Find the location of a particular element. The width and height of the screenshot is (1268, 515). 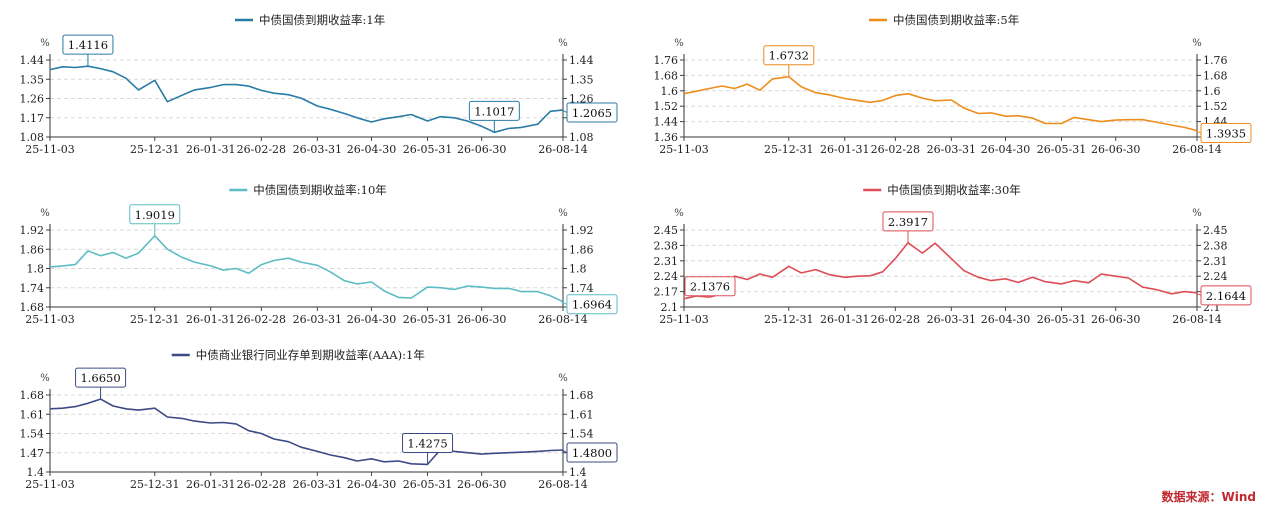

y-tick-label-left: 1.4 is located at coordinates (36, 472).